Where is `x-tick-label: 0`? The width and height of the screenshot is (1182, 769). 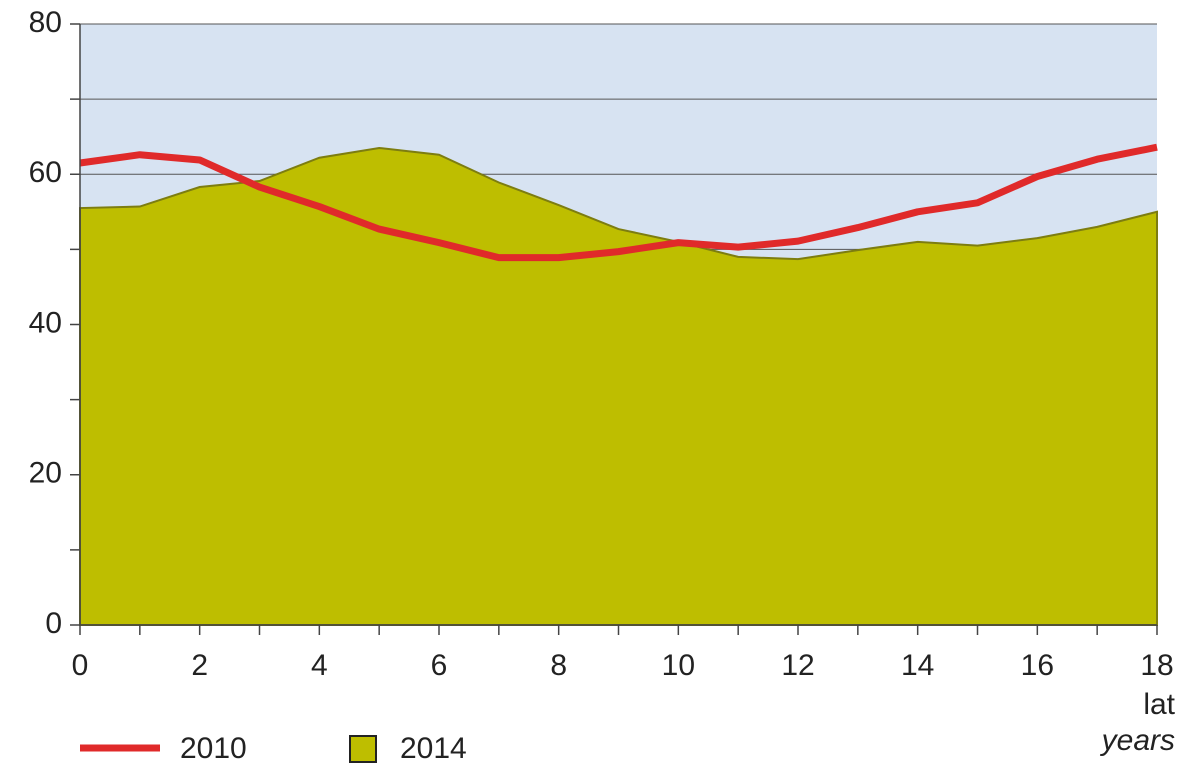 x-tick-label: 0 is located at coordinates (80, 665).